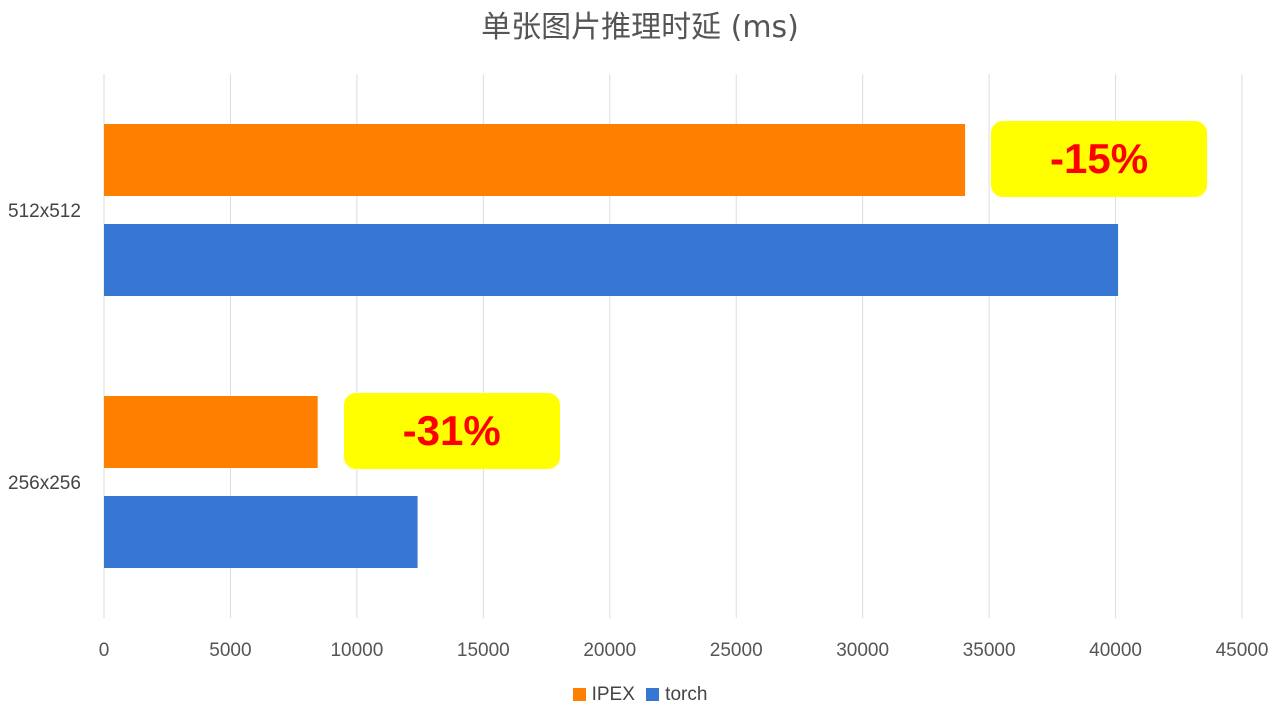  What do you see at coordinates (736, 650) in the screenshot?
I see `x-tick-label: 25000` at bounding box center [736, 650].